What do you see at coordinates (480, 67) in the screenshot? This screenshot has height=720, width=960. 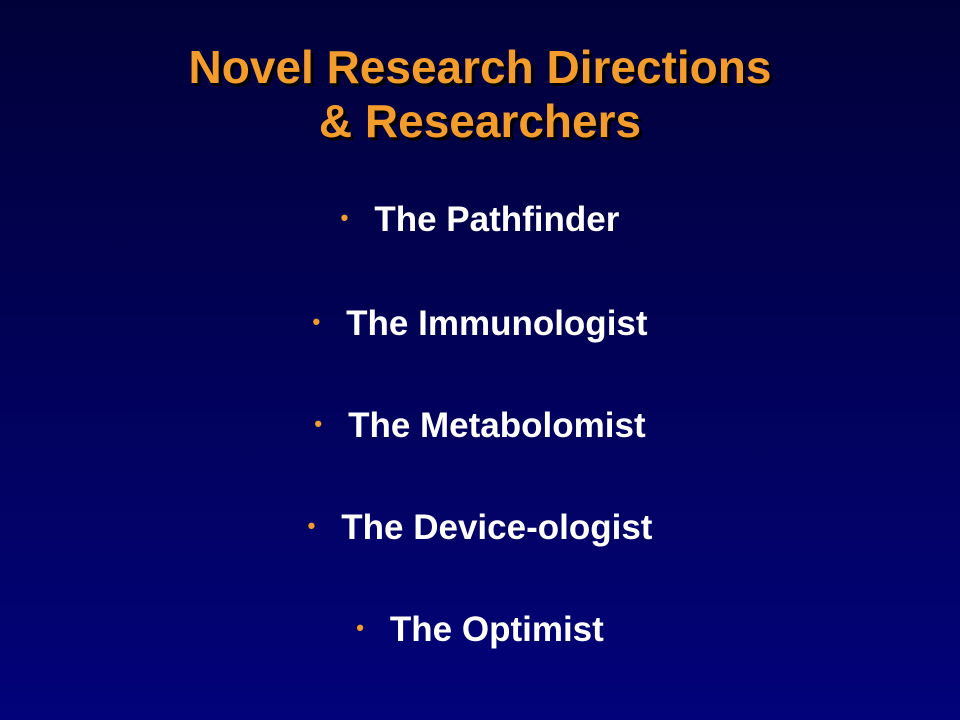 I see `title-line-1: Novel Research Directions` at bounding box center [480, 67].